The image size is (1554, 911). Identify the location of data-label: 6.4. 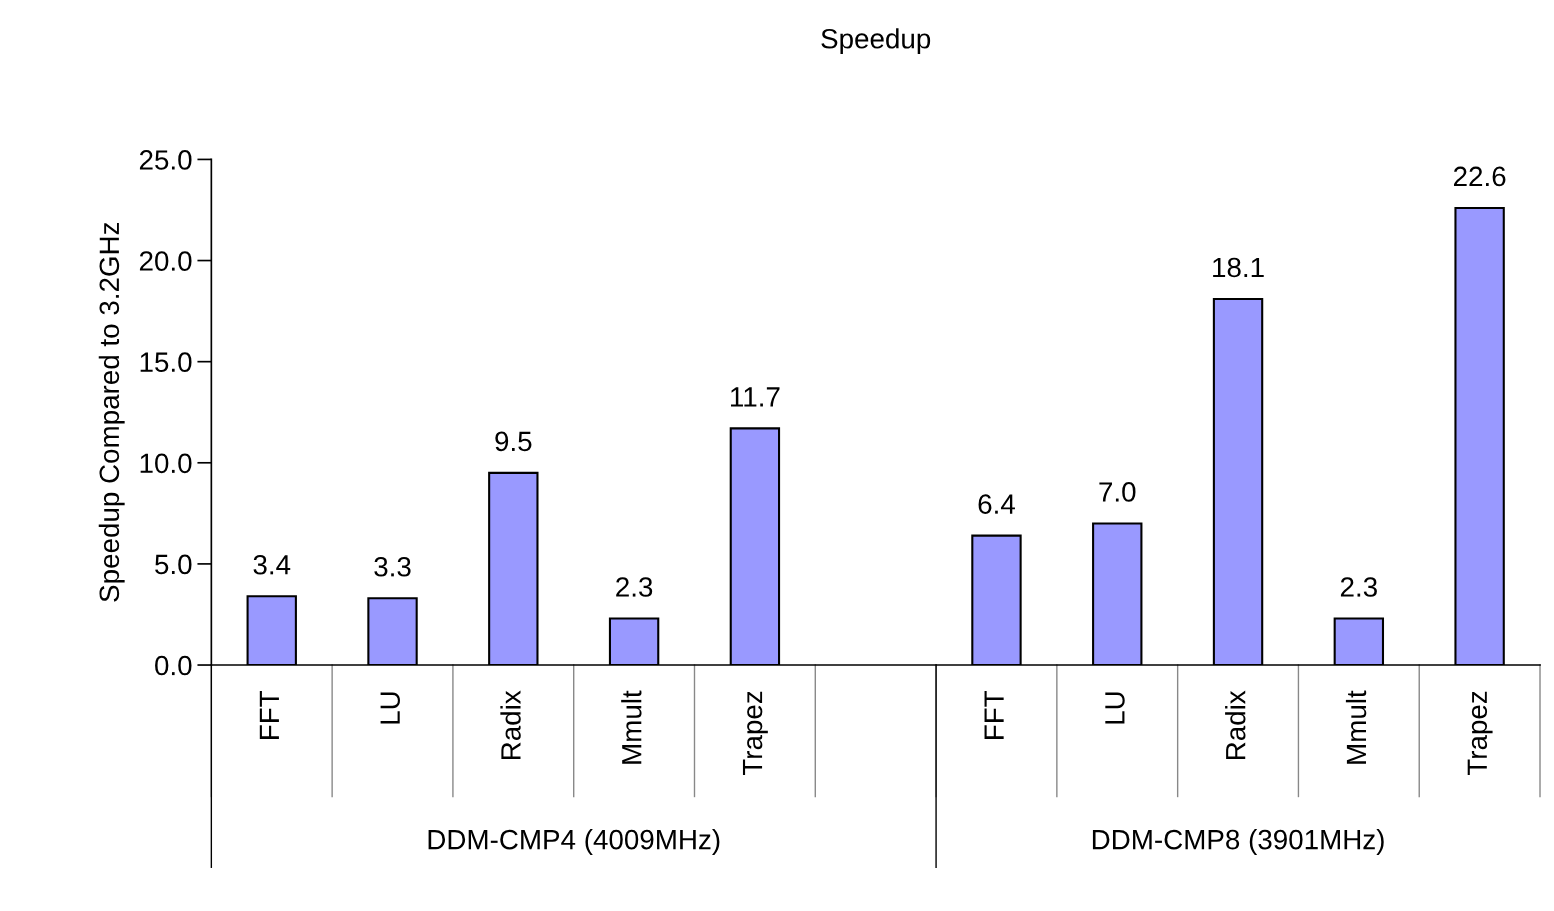
(996, 504).